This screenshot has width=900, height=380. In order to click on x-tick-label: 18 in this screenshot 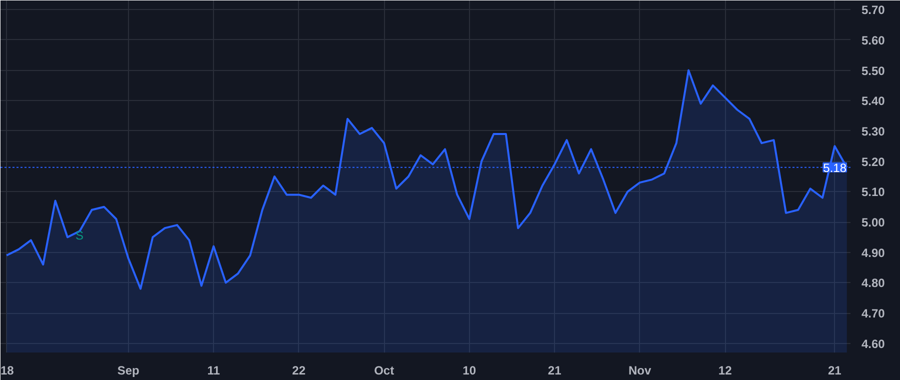, I will do `click(7, 371)`.